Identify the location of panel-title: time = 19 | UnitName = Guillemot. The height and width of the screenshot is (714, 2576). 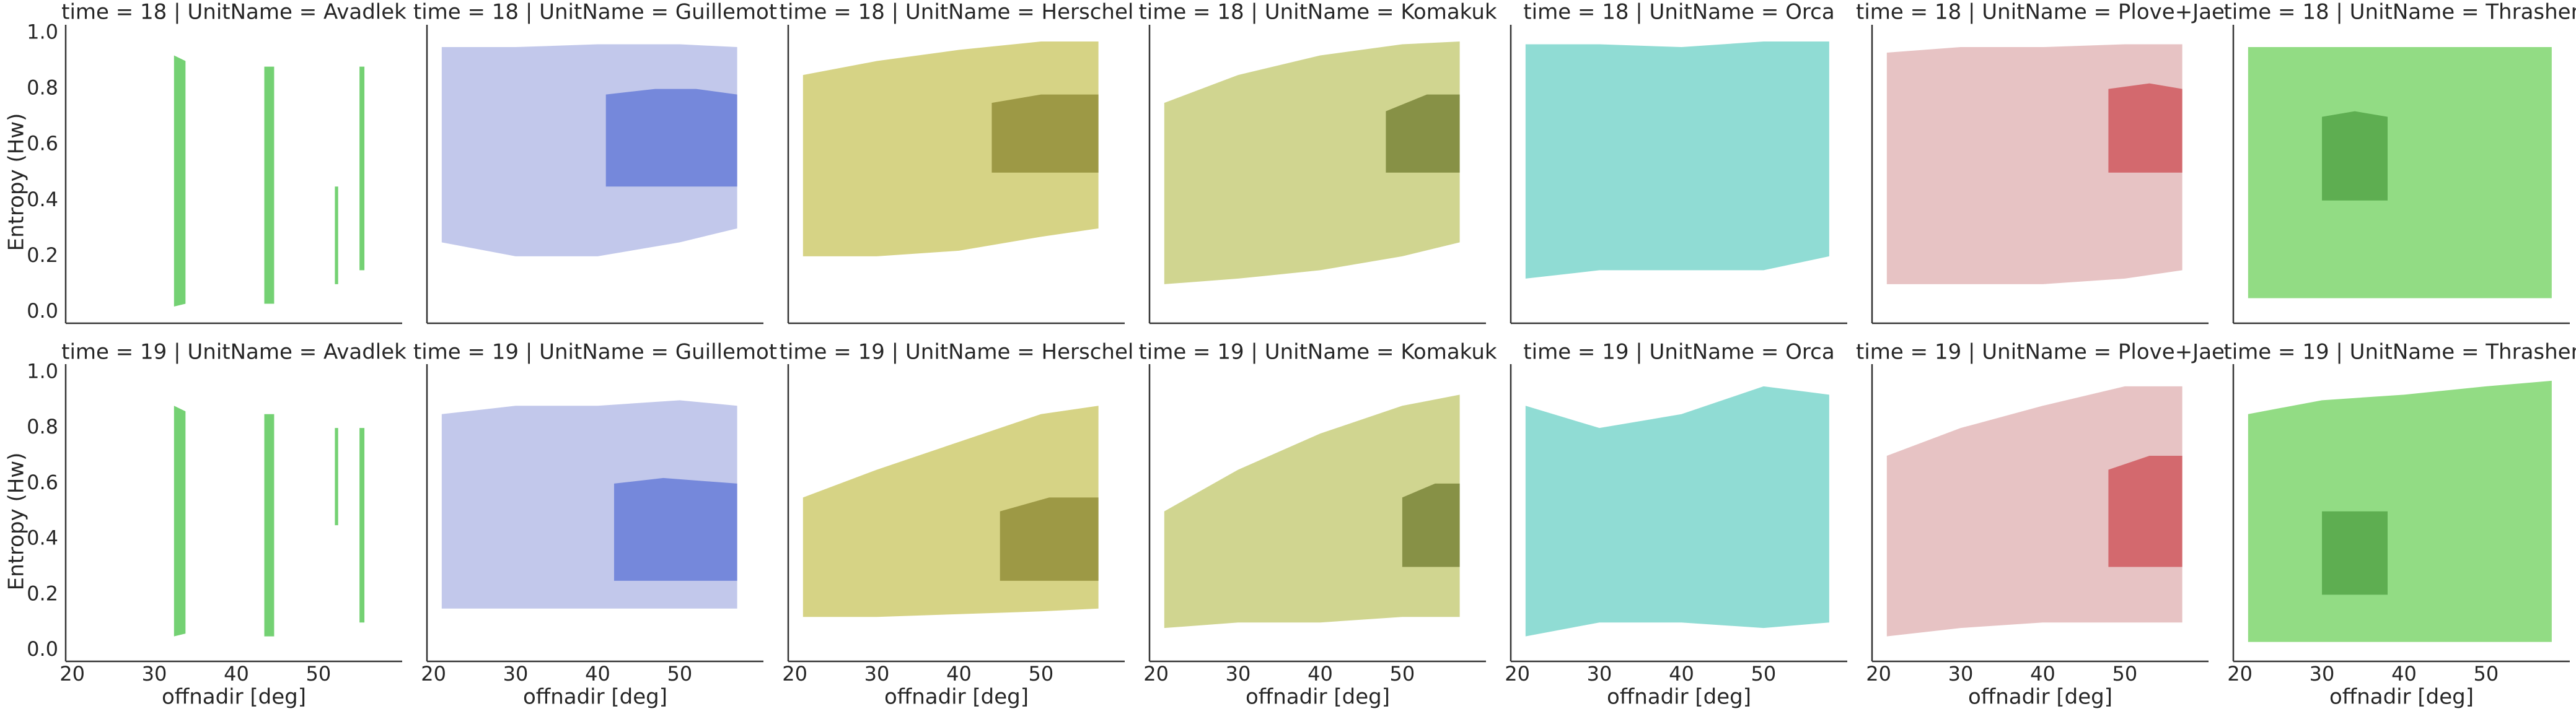
(595, 352).